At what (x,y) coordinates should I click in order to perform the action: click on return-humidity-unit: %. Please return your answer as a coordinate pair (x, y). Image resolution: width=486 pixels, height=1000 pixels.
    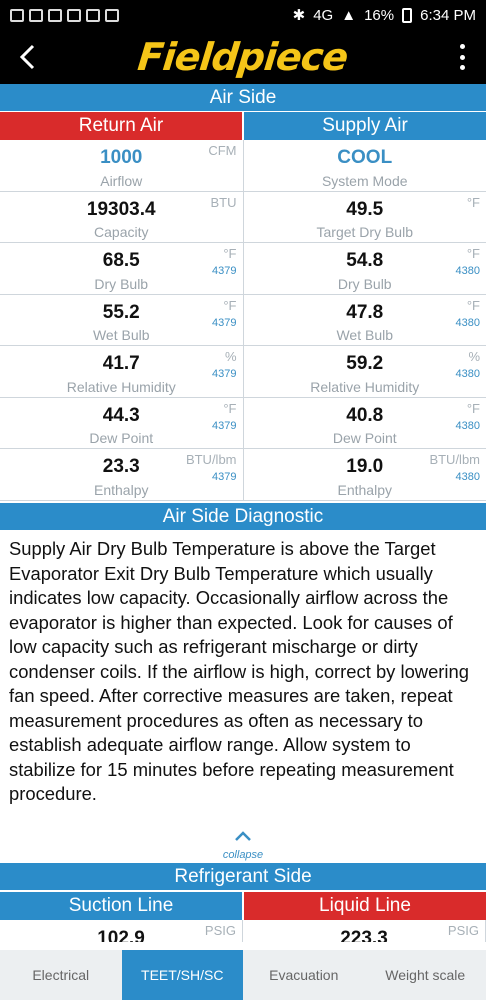
    Looking at the image, I should click on (230, 356).